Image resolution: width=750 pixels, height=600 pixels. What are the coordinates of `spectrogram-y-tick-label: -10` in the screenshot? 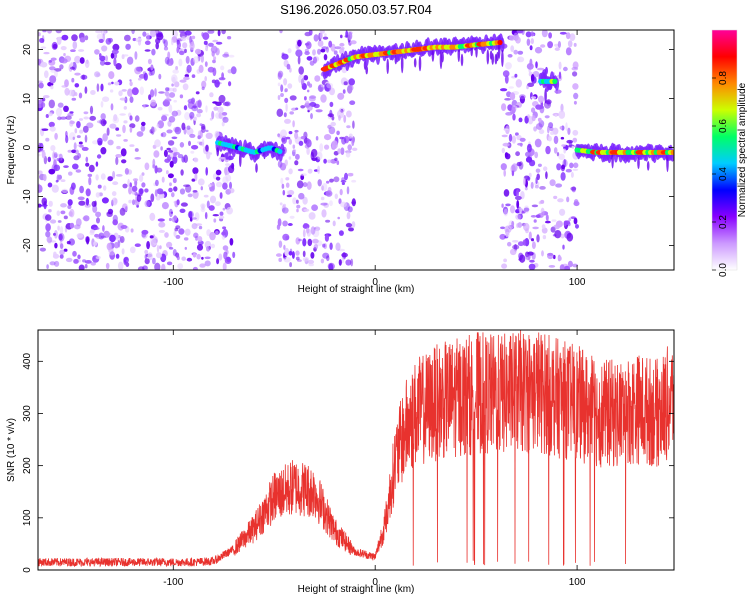 It's located at (27, 196).